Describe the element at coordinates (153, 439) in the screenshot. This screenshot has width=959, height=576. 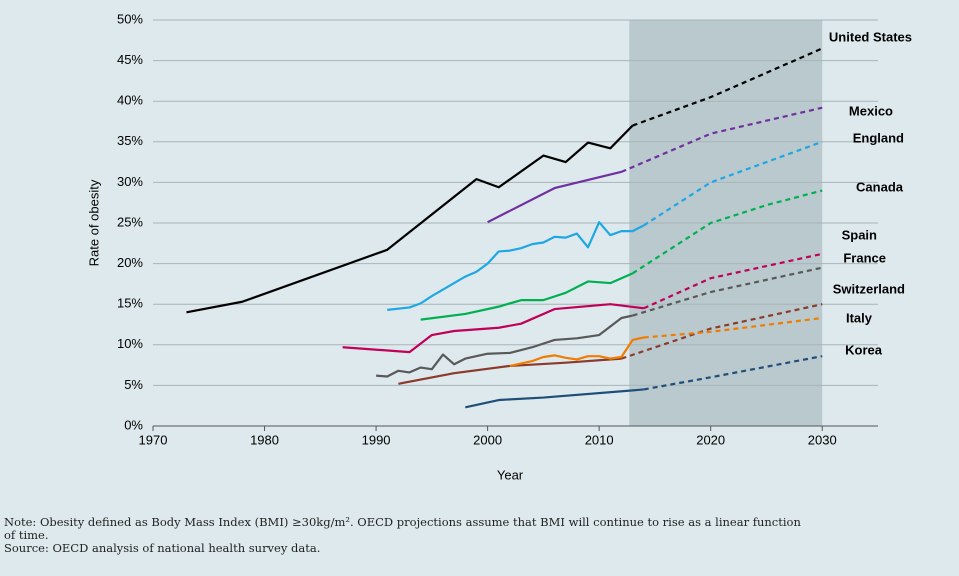
I see `x-tick-label: 1970` at that location.